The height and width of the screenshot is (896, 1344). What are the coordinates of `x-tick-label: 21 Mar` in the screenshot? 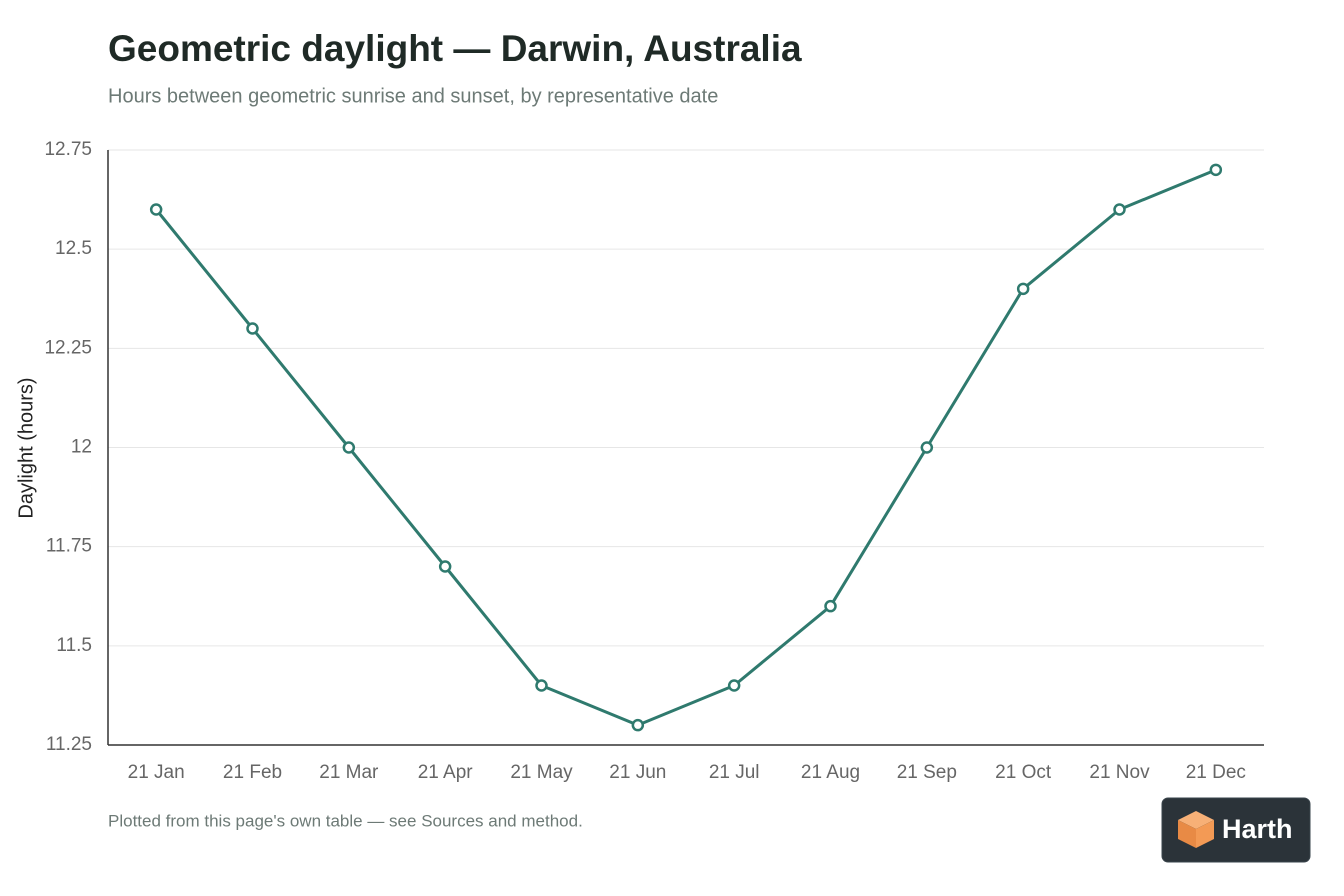 It's located at (349, 772).